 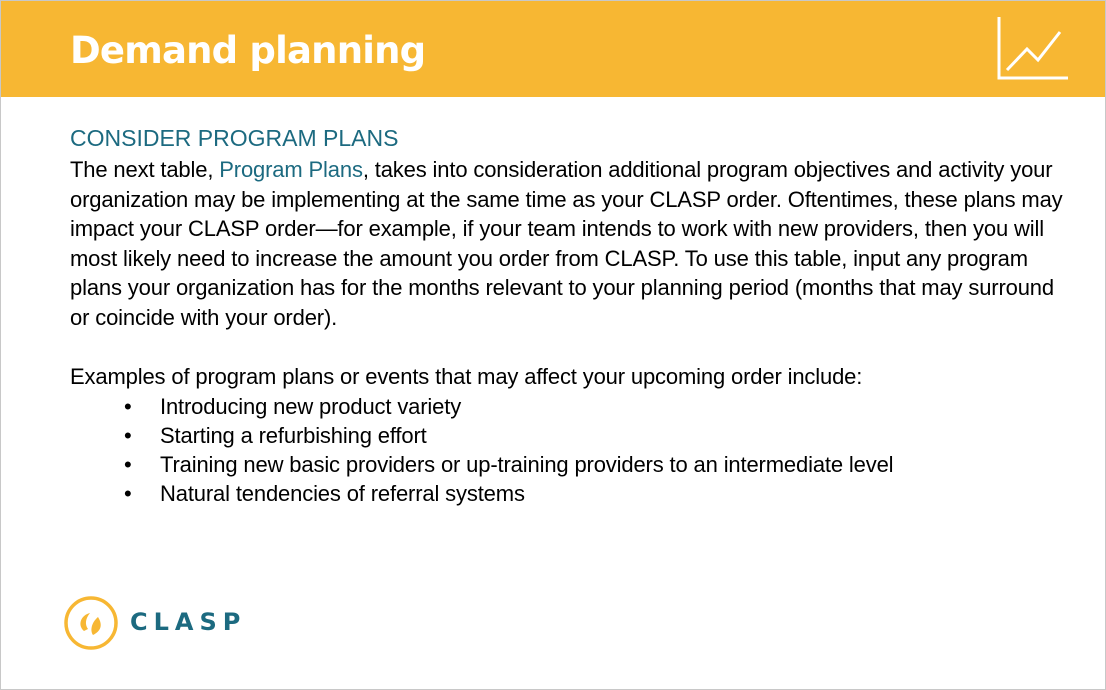 I want to click on list-item: • Starting a refurbishing effort, so click(x=597, y=435).